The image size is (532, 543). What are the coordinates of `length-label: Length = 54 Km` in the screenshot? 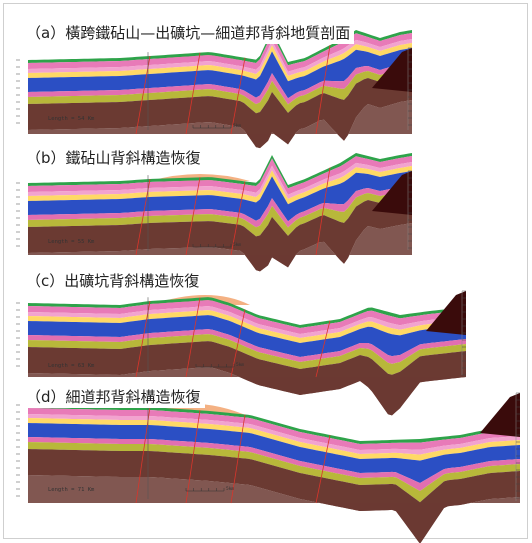 It's located at (71, 119).